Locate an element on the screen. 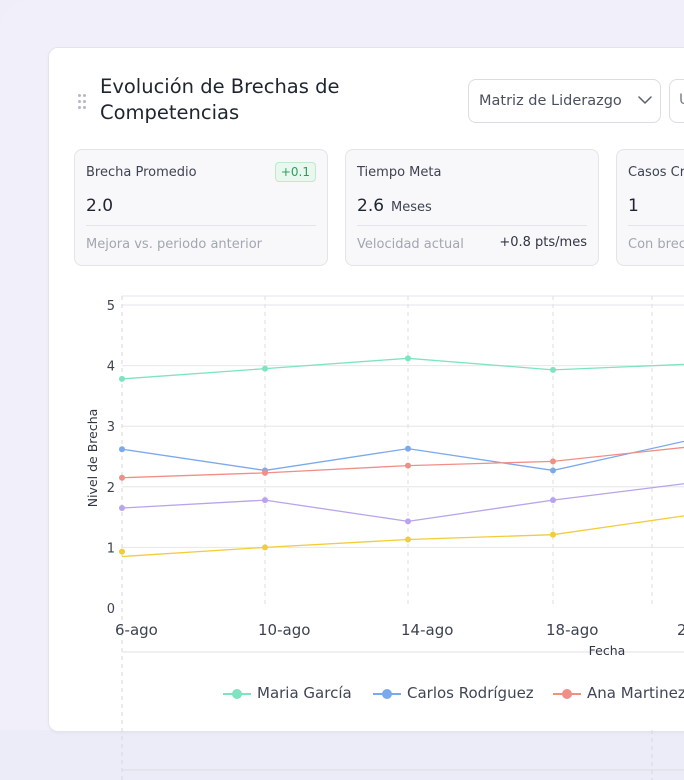  matrix-select: Matriz de Liderazgo is located at coordinates (564, 101).